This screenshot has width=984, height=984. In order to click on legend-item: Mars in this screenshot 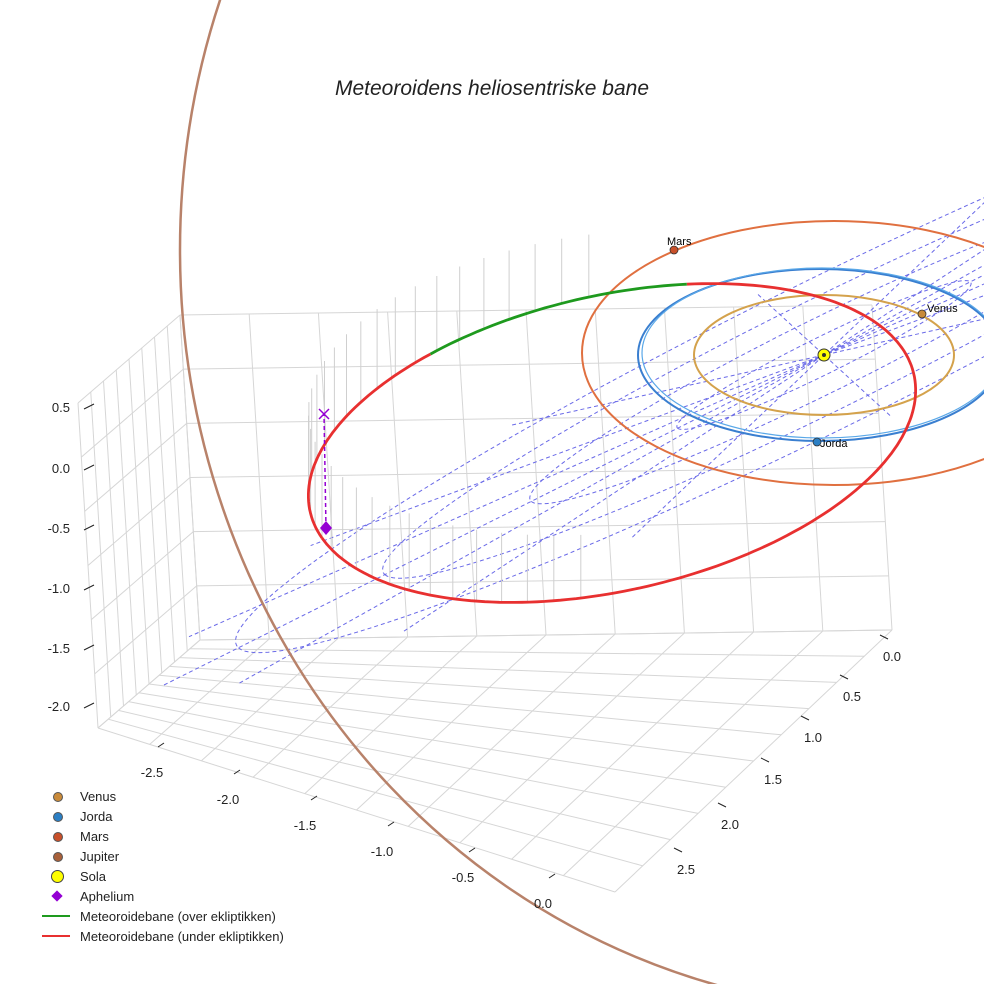, I will do `click(162, 836)`.